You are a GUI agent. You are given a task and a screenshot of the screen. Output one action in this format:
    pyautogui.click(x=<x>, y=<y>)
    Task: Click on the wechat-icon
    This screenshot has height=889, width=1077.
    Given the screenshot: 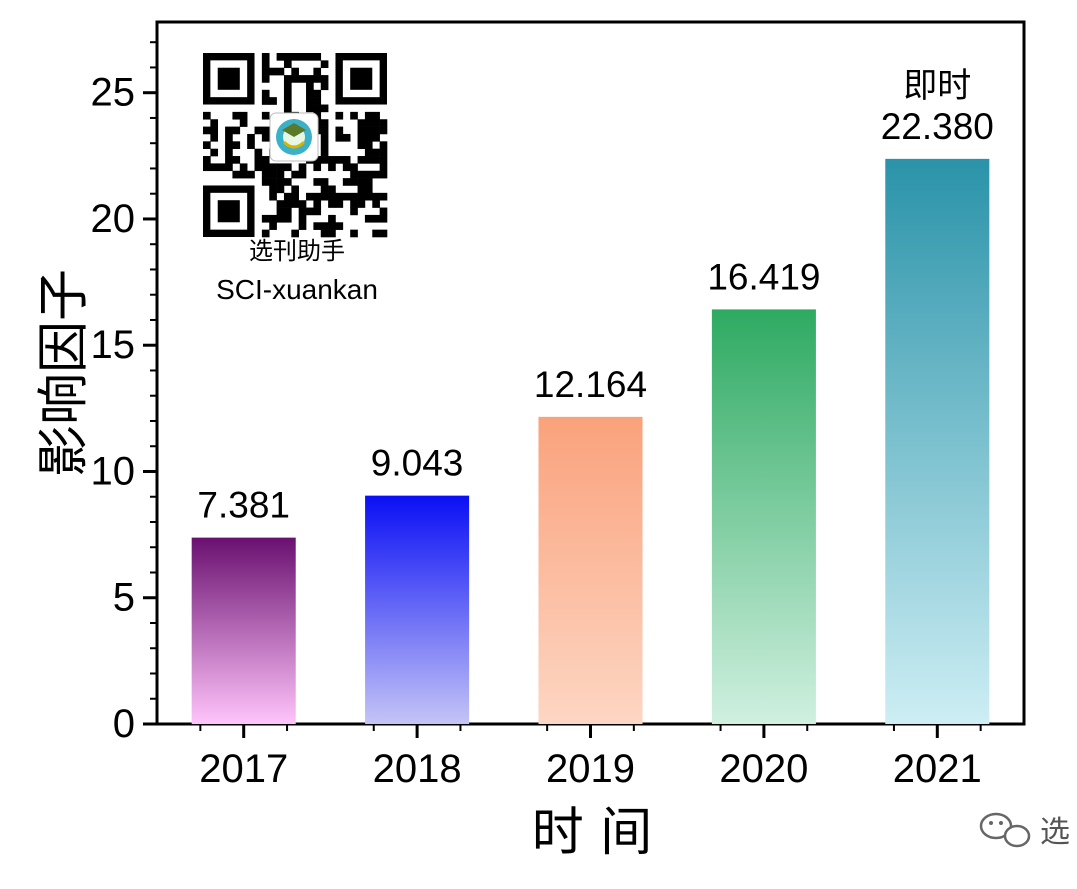 What is the action you would take?
    pyautogui.click(x=1005, y=830)
    